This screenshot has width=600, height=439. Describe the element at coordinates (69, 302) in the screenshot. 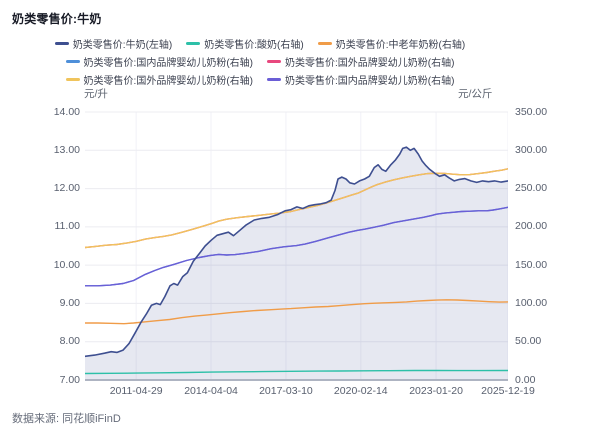

I see `y-left-tick-label: 9.00` at that location.